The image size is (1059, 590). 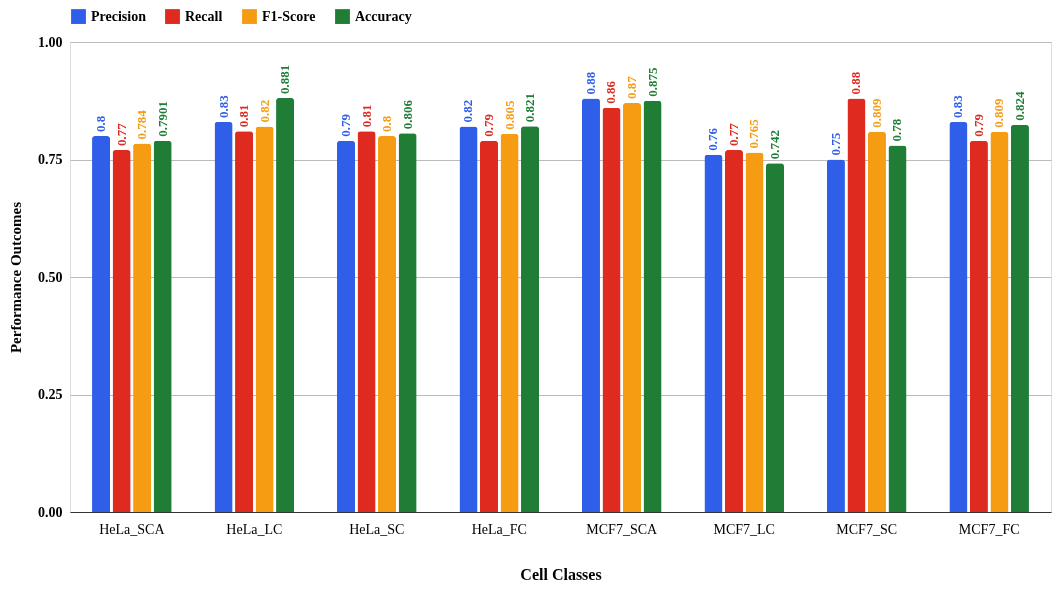 I want to click on data-label: 0.76, so click(x=713, y=139).